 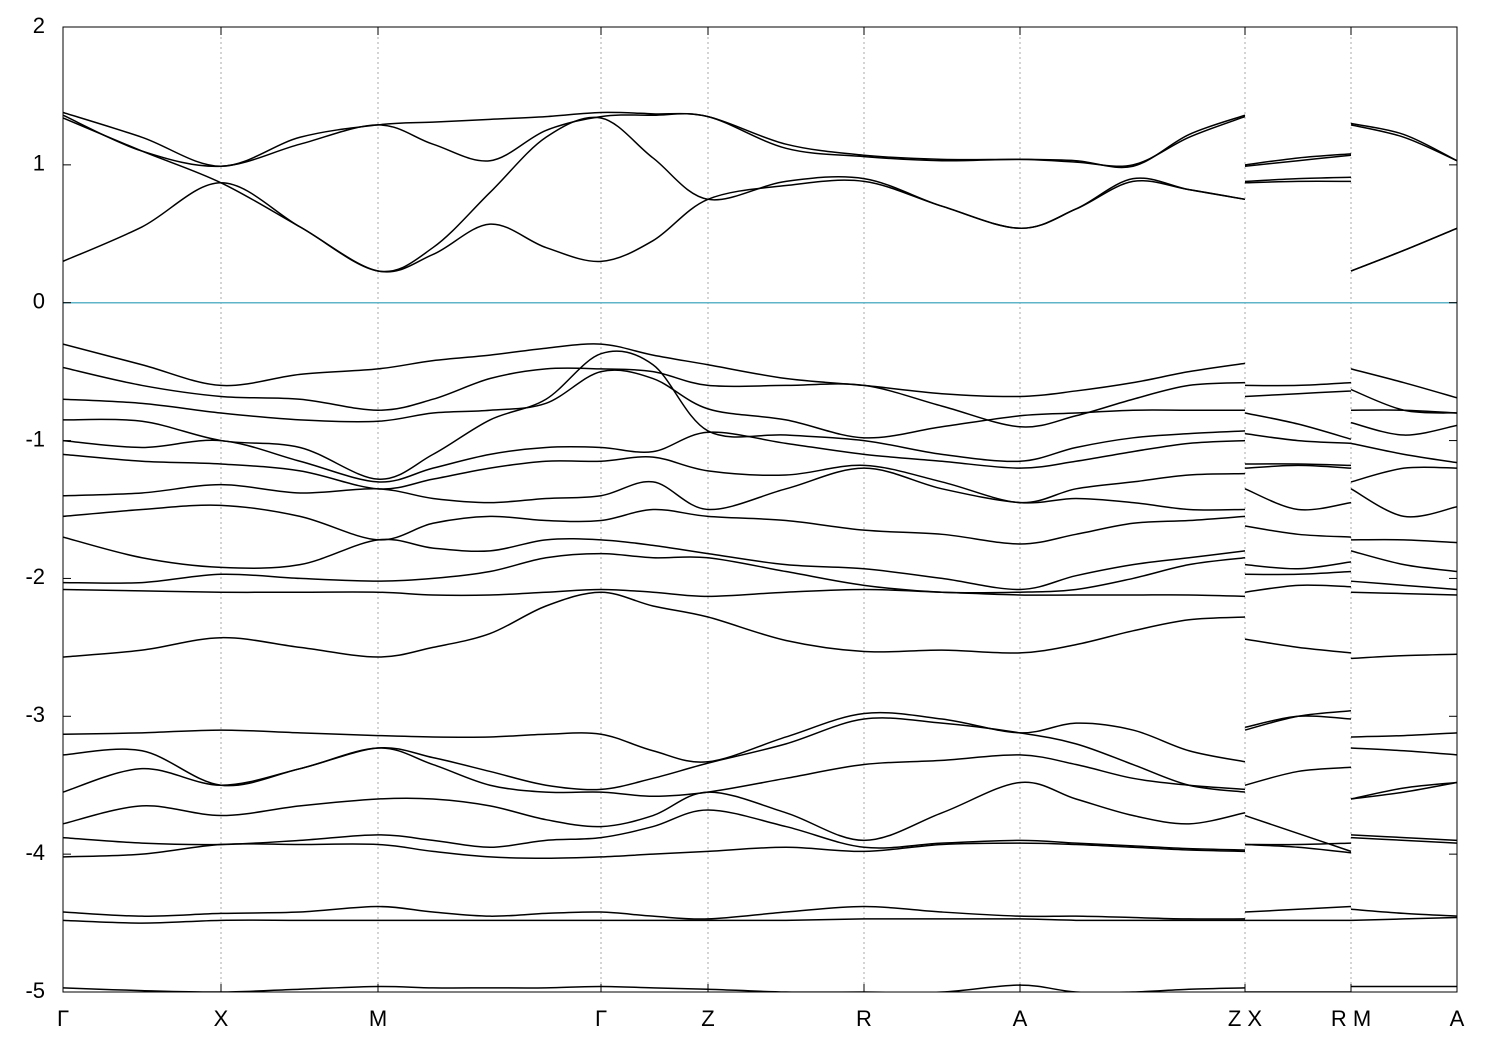 I want to click on y-tick-label: -4, so click(x=35, y=852).